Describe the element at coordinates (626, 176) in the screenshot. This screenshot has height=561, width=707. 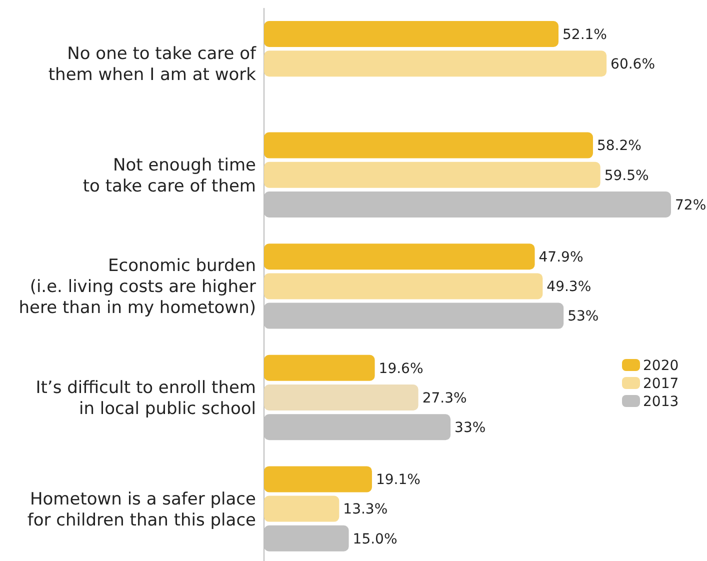
I see `data-label: 59.5%` at that location.